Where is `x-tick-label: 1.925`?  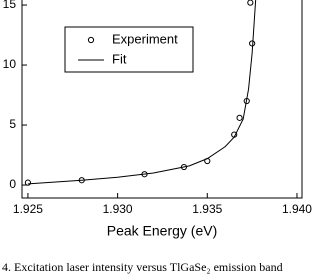
x-tick-label: 1.925 is located at coordinates (28, 209).